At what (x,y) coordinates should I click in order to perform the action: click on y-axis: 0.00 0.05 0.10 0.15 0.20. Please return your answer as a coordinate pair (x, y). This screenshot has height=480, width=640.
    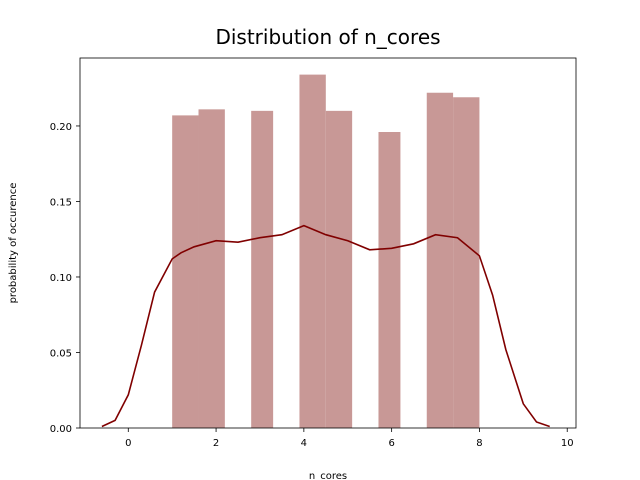
    Looking at the image, I should click on (65, 278).